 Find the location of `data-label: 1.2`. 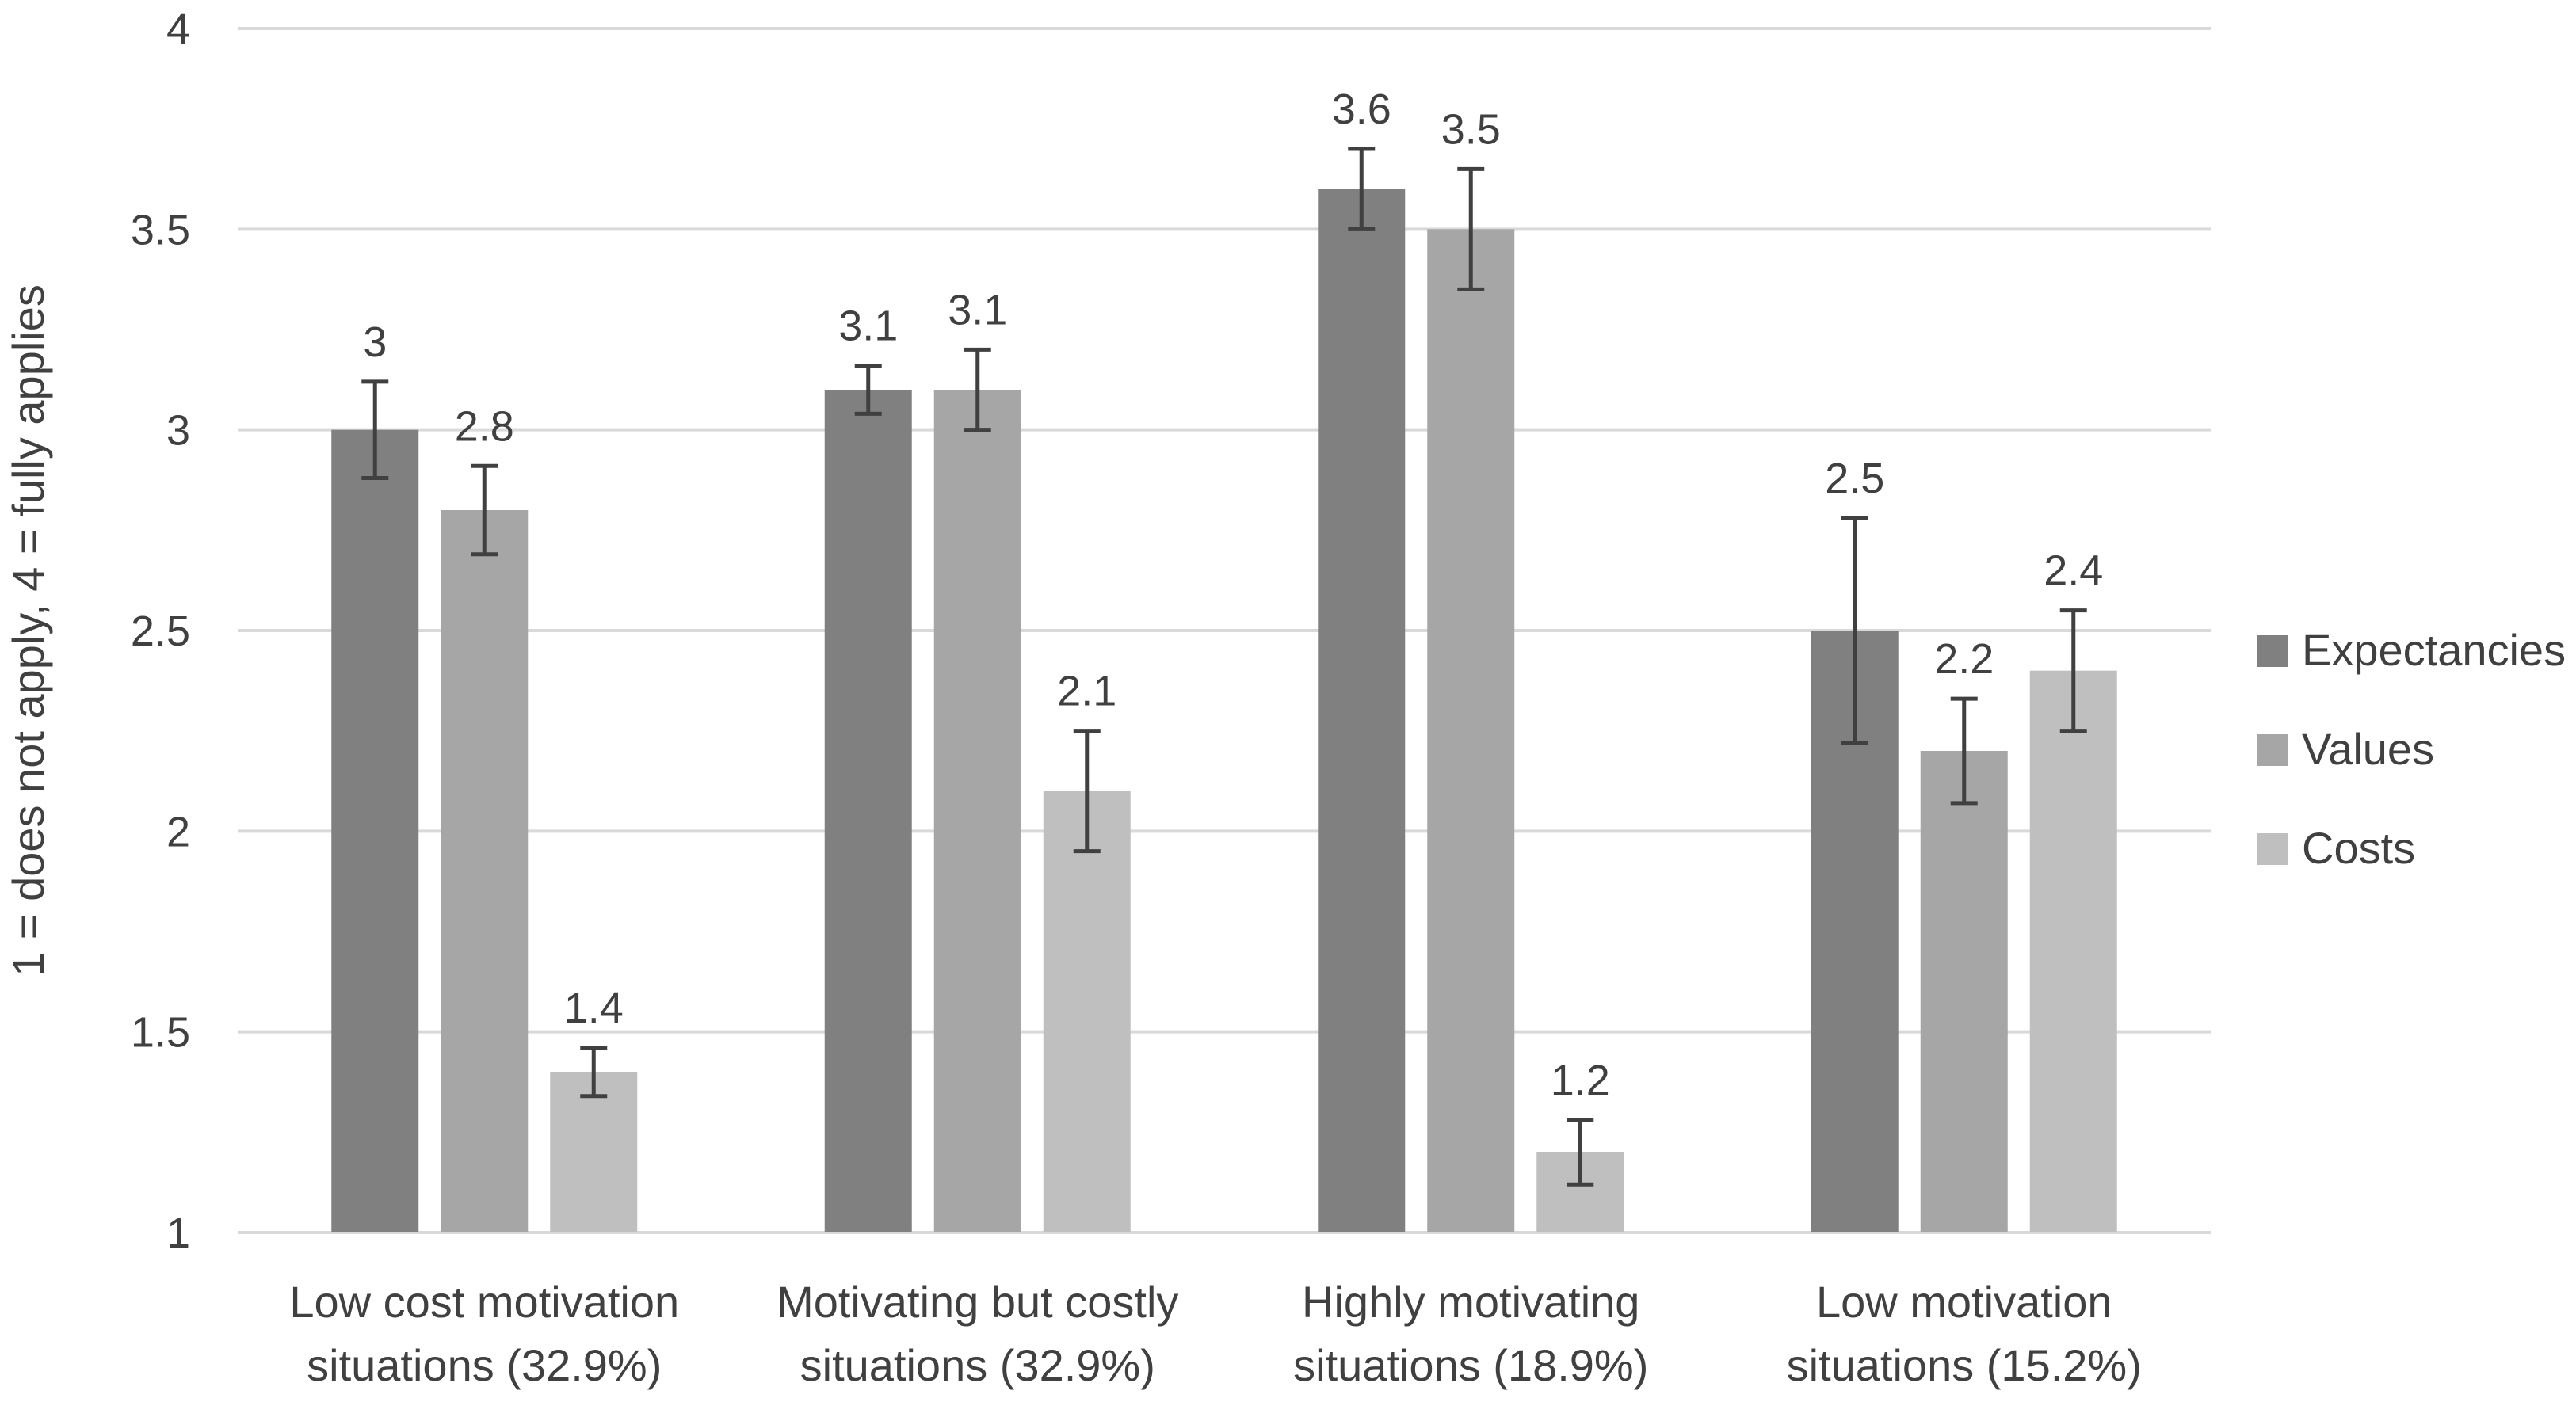

data-label: 1.2 is located at coordinates (1580, 1080).